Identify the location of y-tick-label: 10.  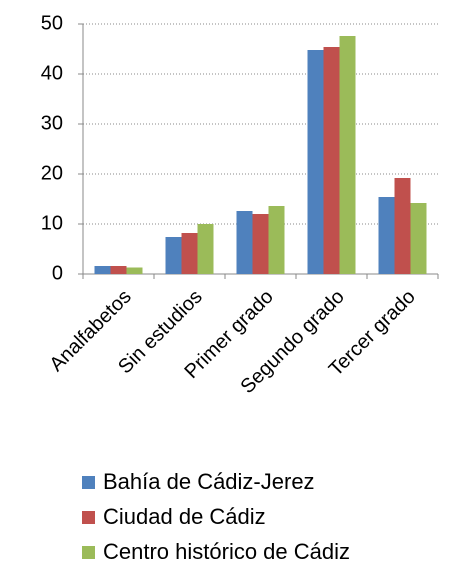
(52, 223).